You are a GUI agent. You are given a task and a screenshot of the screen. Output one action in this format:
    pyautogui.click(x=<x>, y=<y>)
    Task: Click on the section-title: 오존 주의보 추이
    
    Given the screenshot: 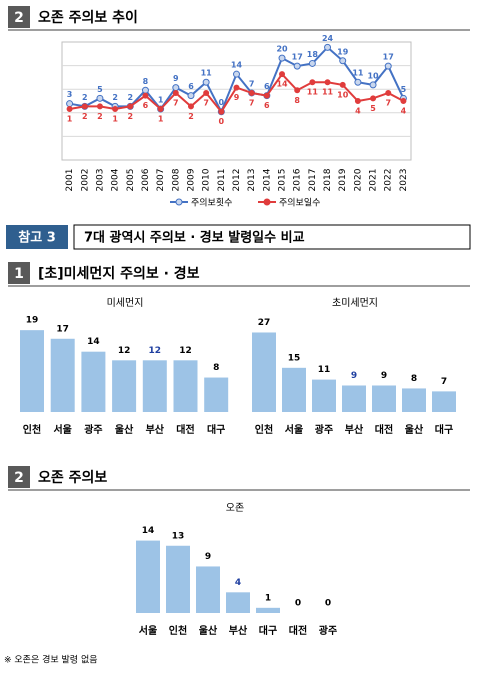 What is the action you would take?
    pyautogui.click(x=88, y=17)
    